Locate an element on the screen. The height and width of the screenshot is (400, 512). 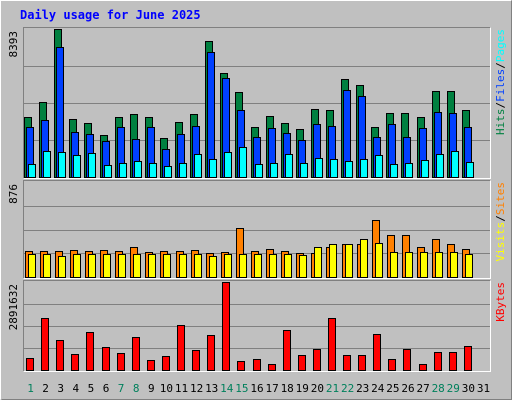
legend-label-hits-3: / is located at coordinates (500, 65).